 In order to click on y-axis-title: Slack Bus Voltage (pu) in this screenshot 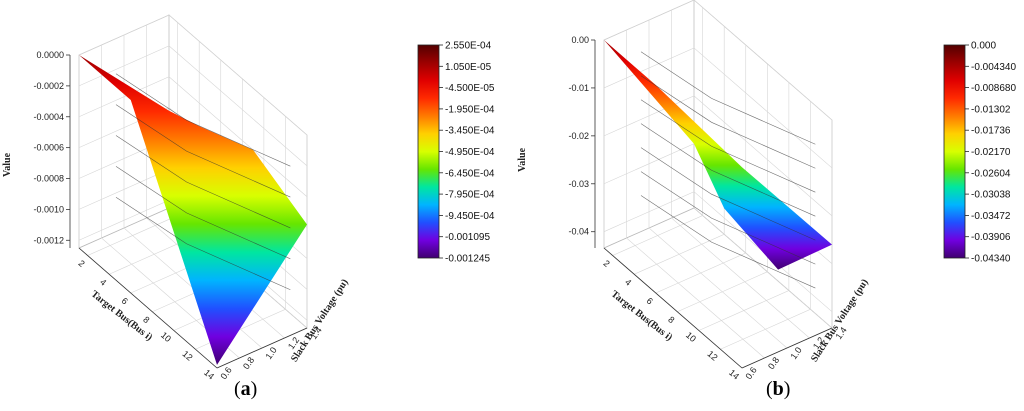, I will do `click(840, 320)`.